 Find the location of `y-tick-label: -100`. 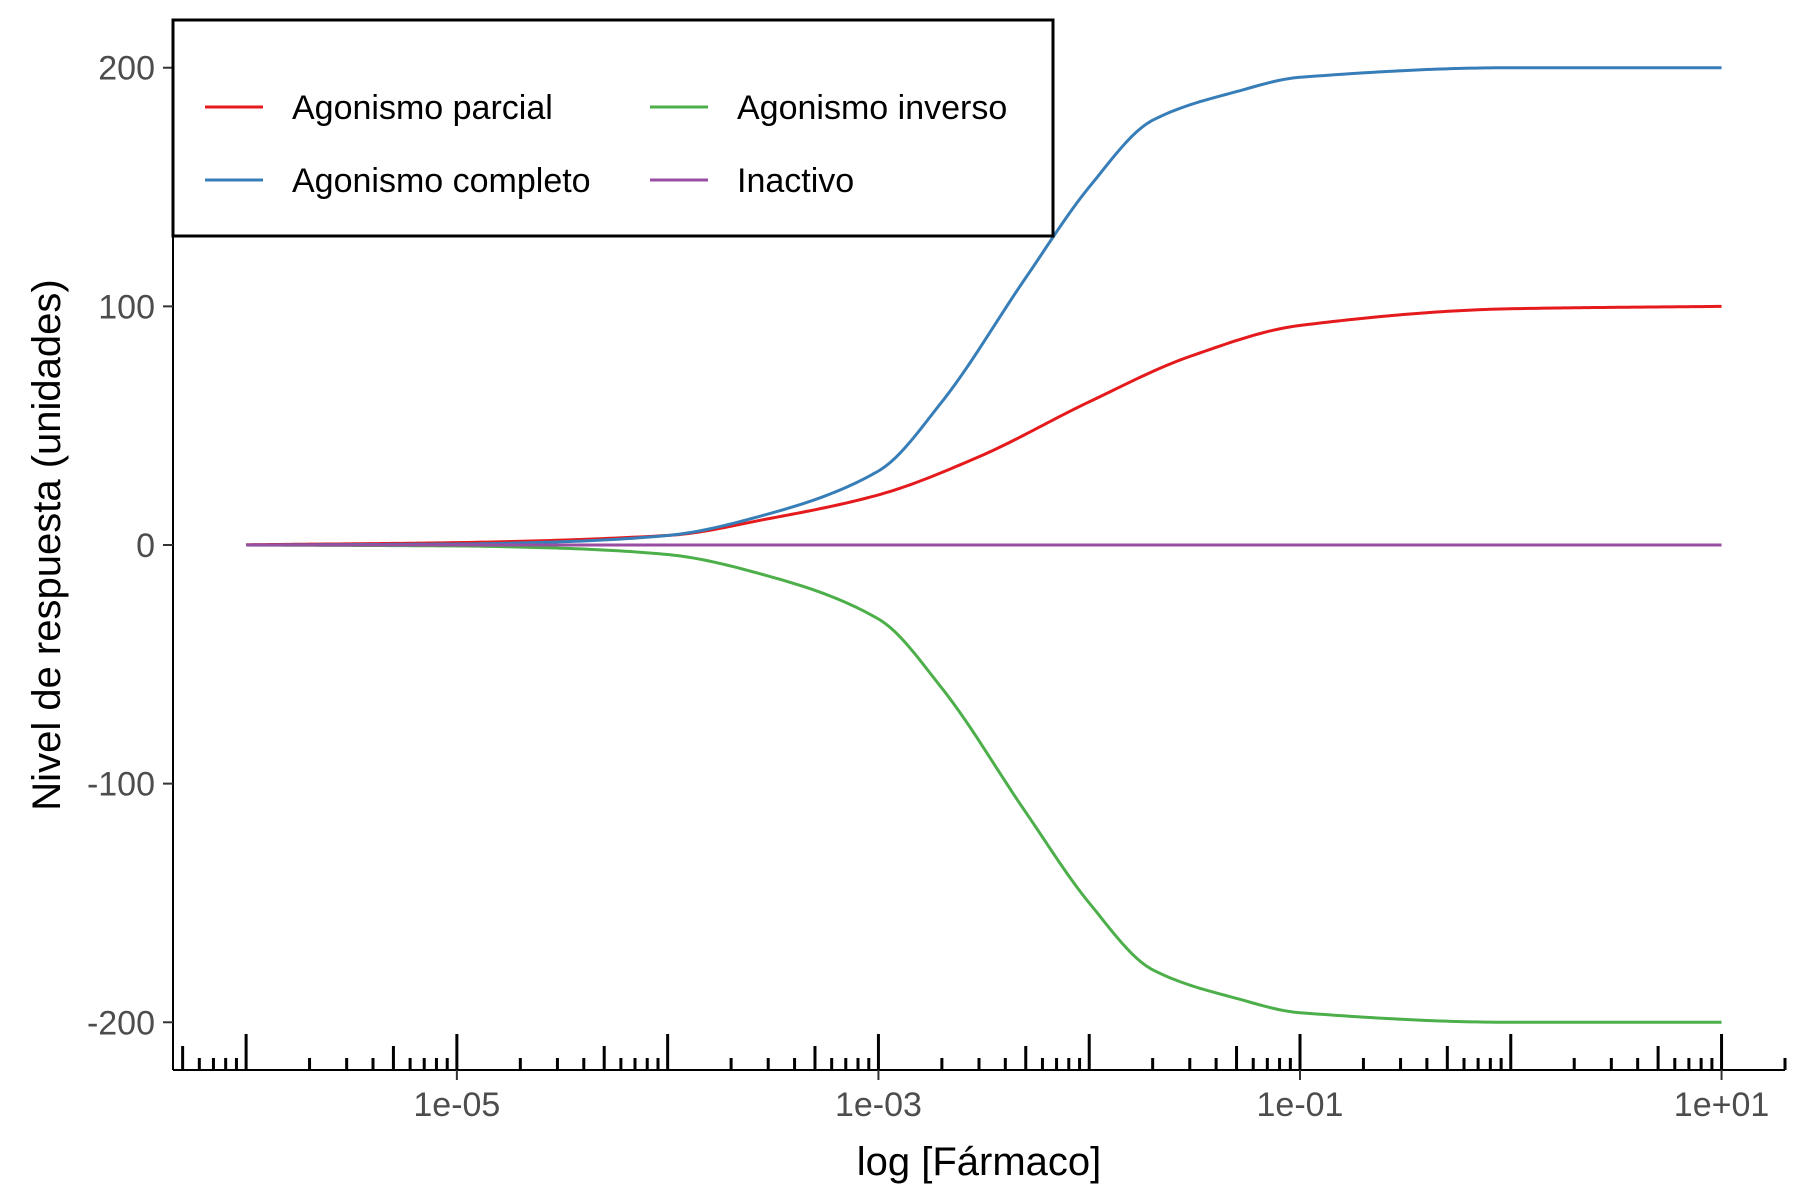

y-tick-label: -100 is located at coordinates (121, 785).